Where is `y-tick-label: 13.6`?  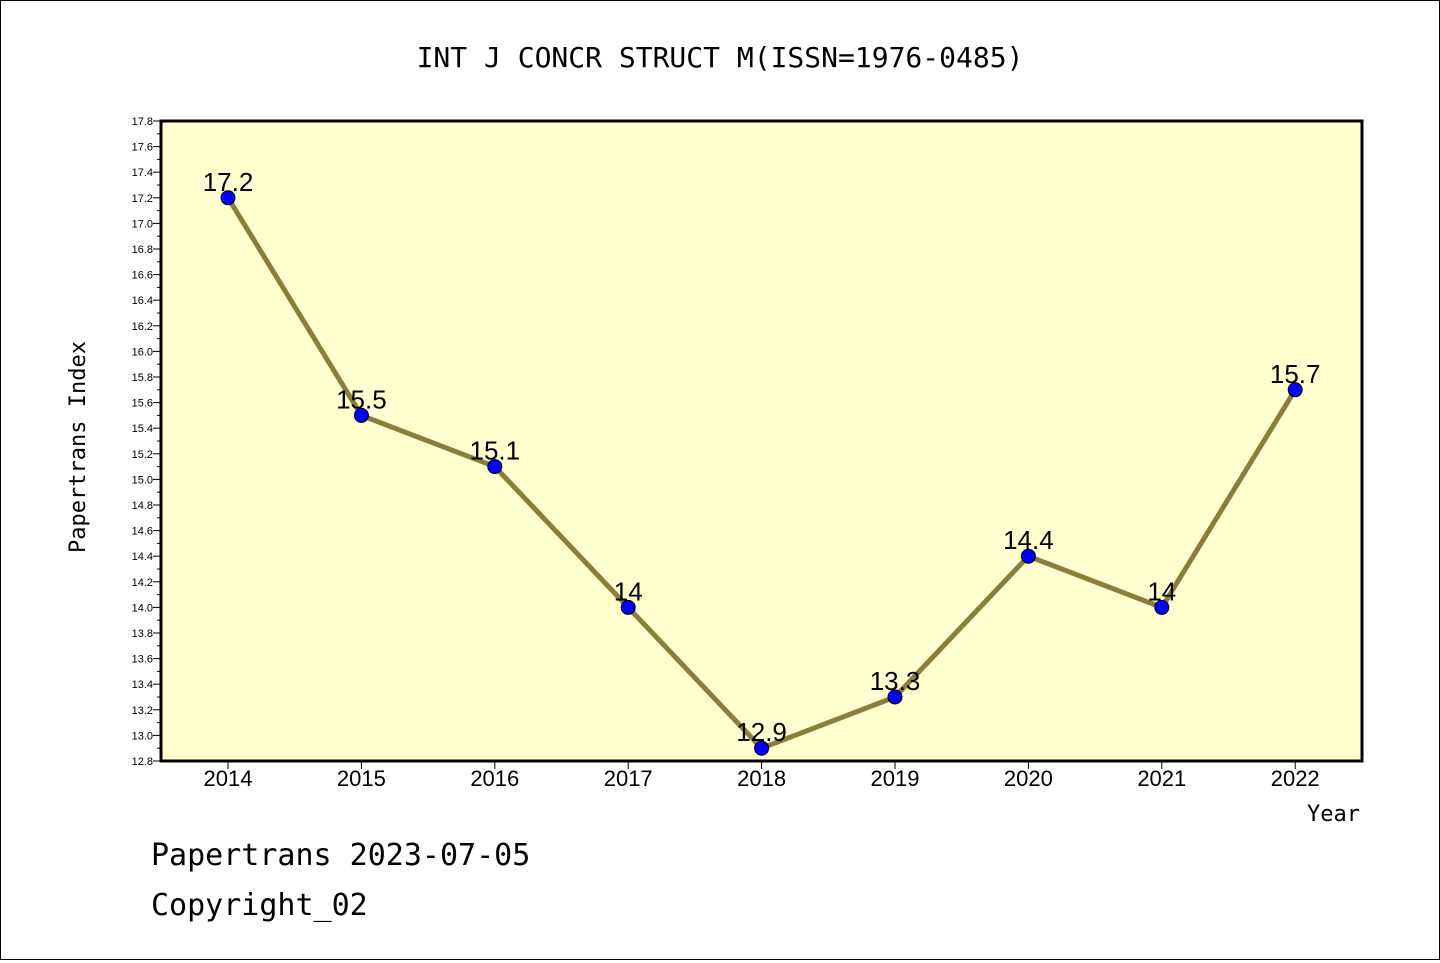
y-tick-label: 13.6 is located at coordinates (142, 660).